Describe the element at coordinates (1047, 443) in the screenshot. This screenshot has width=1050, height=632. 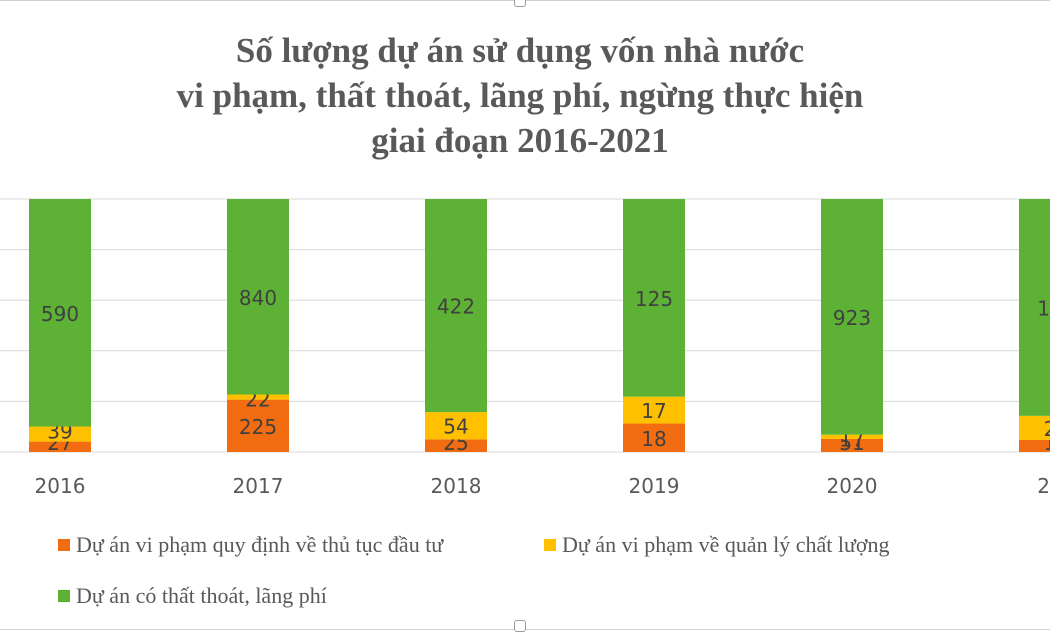
I see `data-label: 1` at that location.